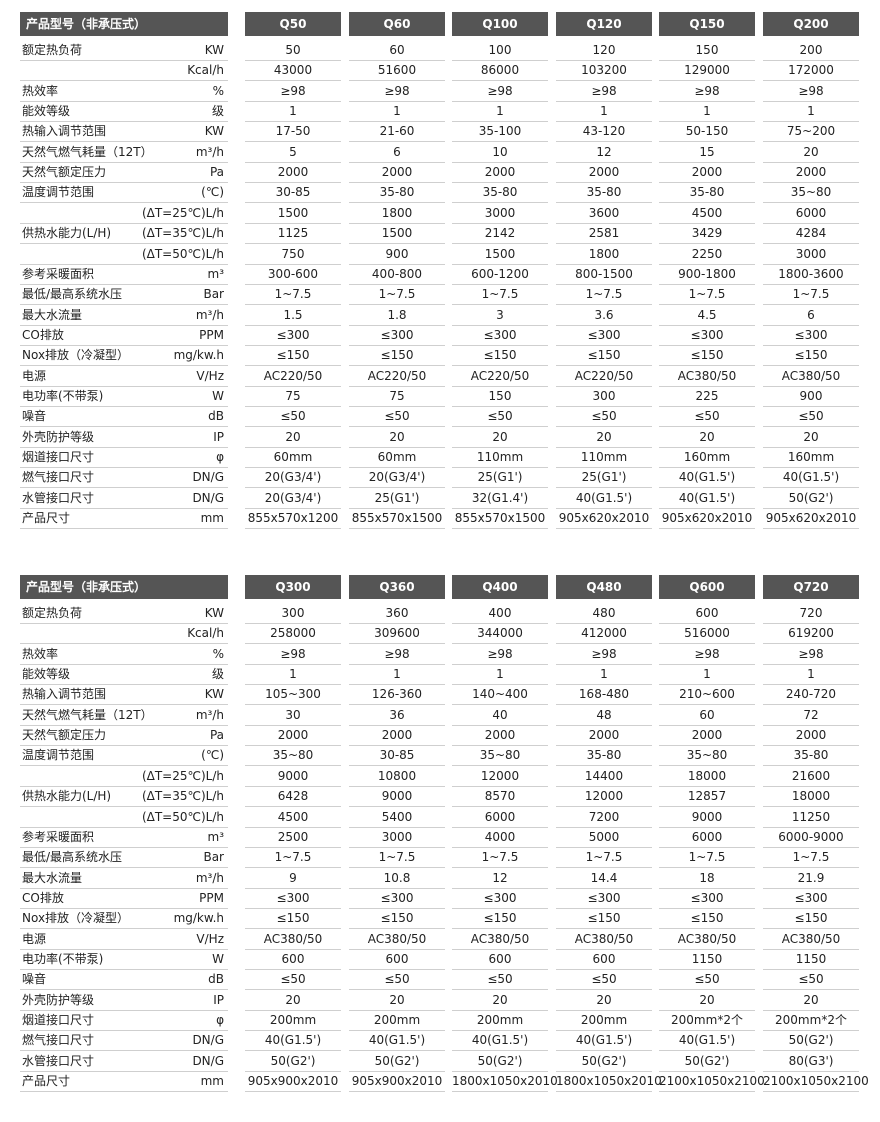 This screenshot has width=880, height=1122. Describe the element at coordinates (707, 587) in the screenshot. I see `model-header: Q600` at that location.